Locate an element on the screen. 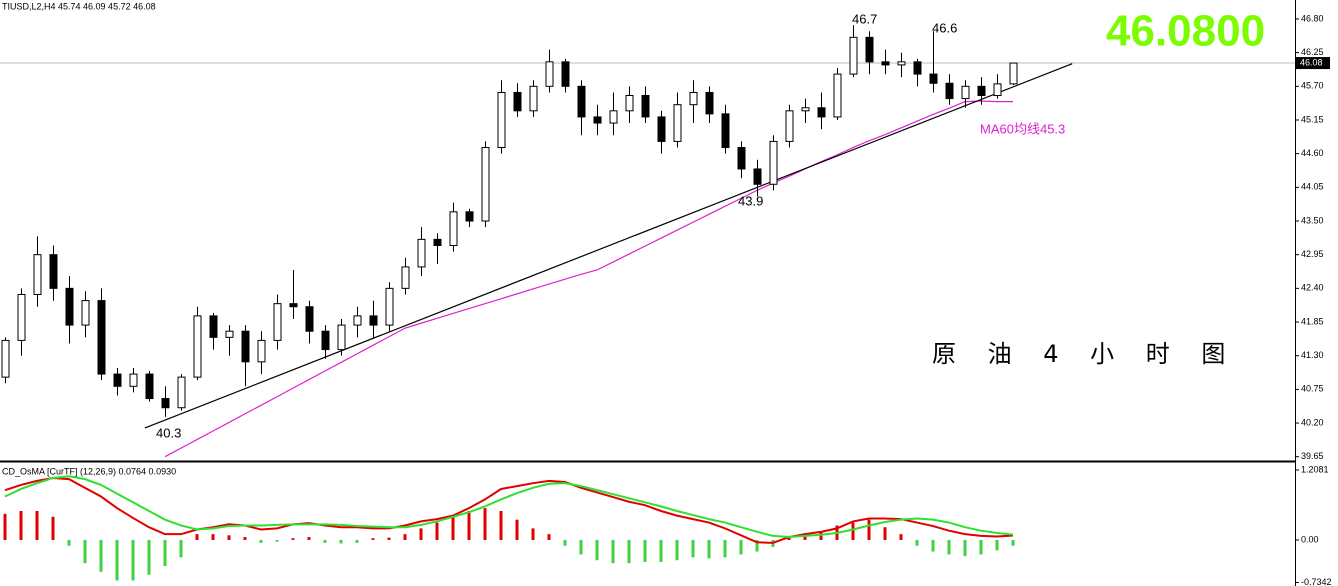 This screenshot has width=1338, height=586. y-tick-label: 41.30 is located at coordinates (1312, 355).